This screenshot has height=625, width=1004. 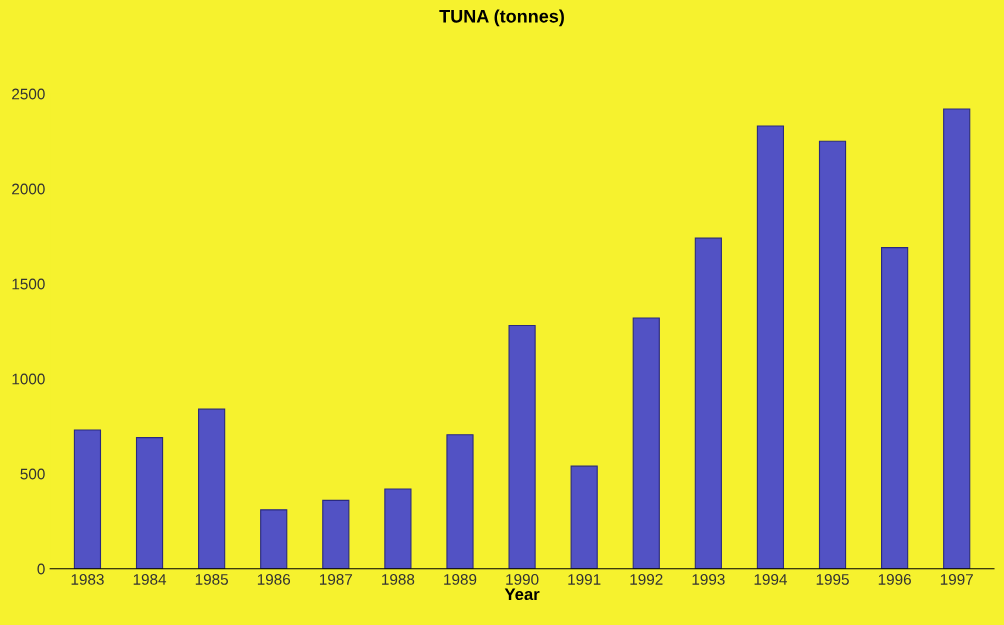 I want to click on x-tick-label: 1986, so click(x=274, y=579).